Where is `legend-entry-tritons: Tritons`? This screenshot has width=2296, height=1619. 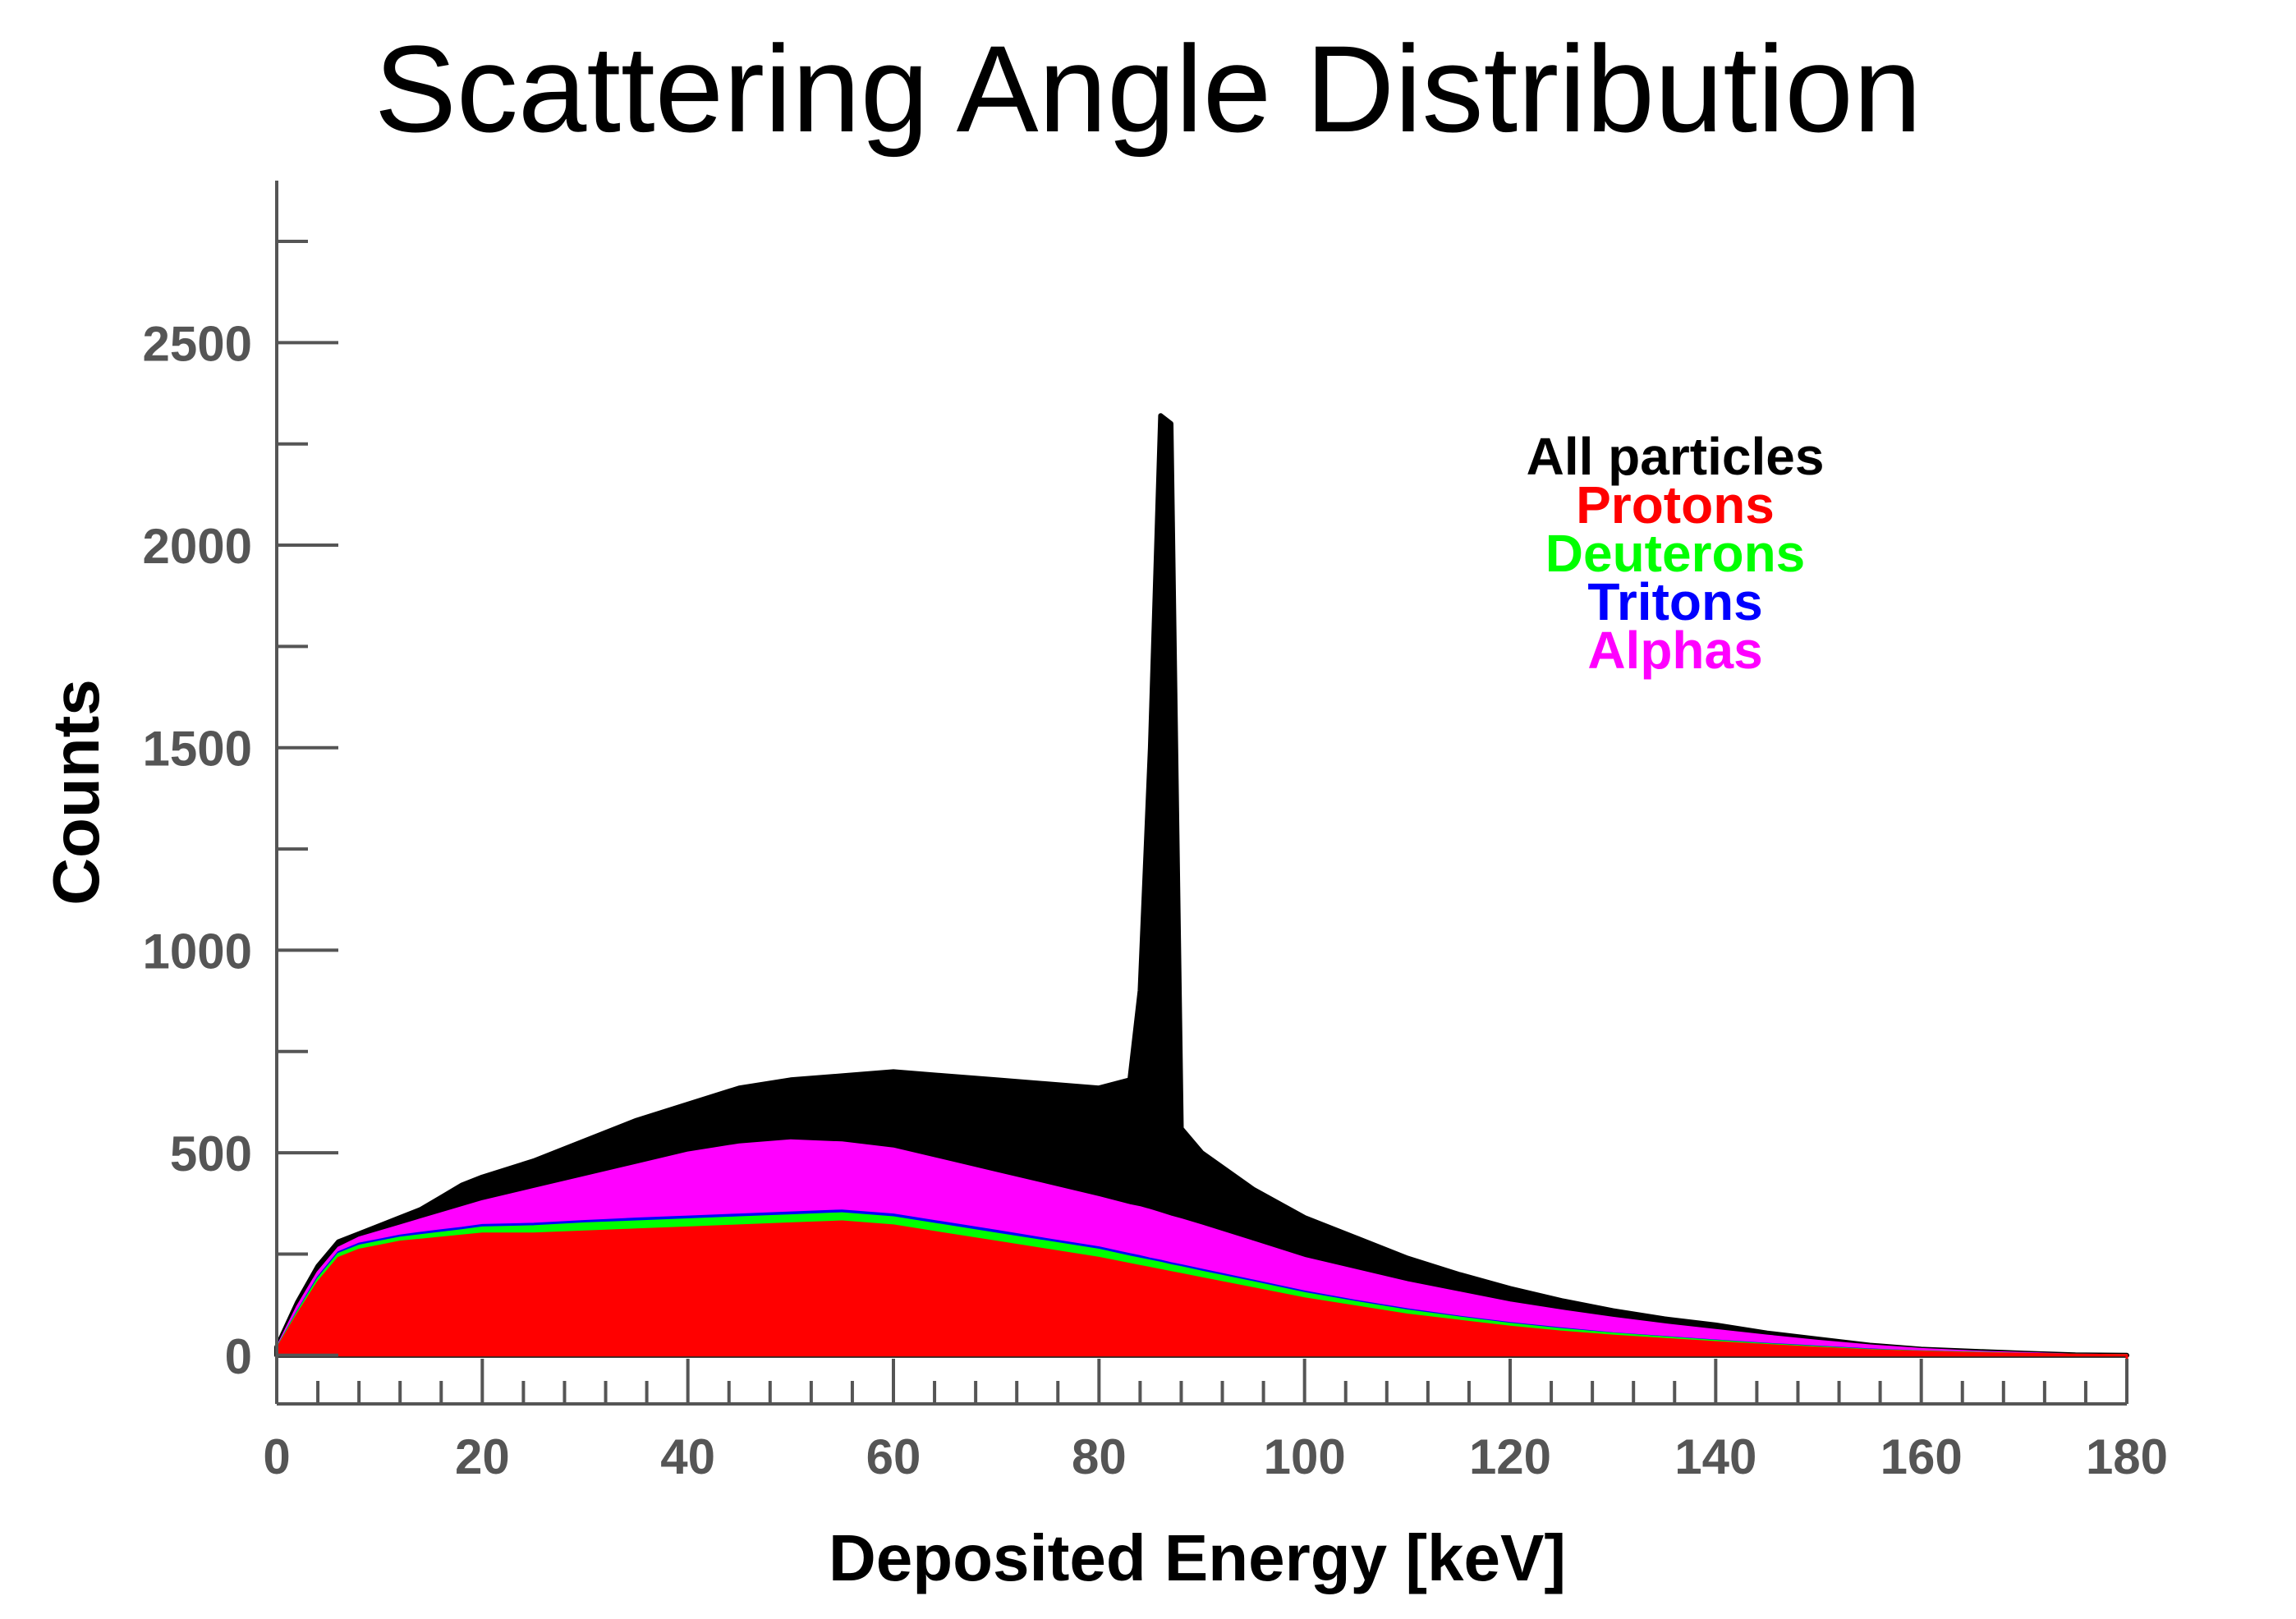
legend-entry-tritons: Tritons is located at coordinates (1675, 601).